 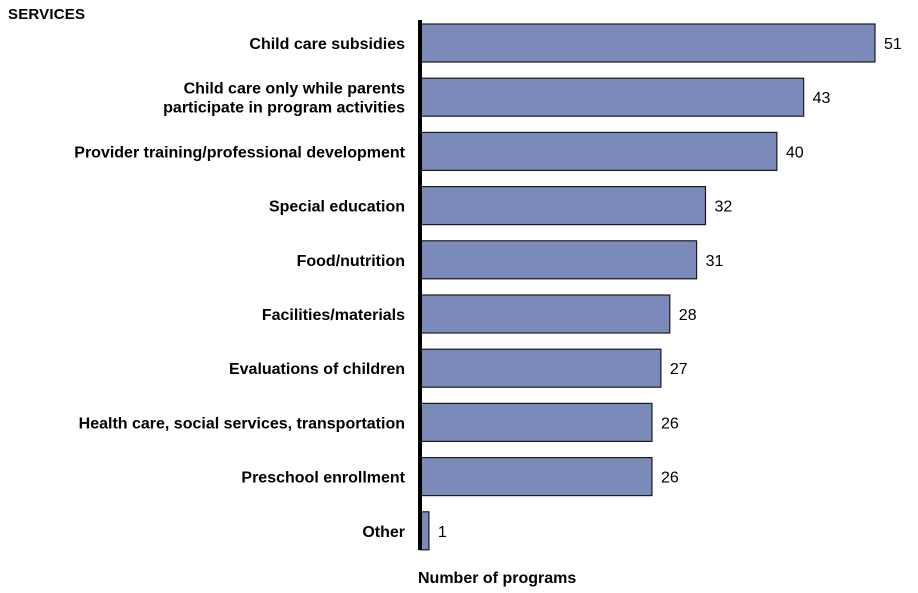 What do you see at coordinates (442, 532) in the screenshot?
I see `value-label: 1` at bounding box center [442, 532].